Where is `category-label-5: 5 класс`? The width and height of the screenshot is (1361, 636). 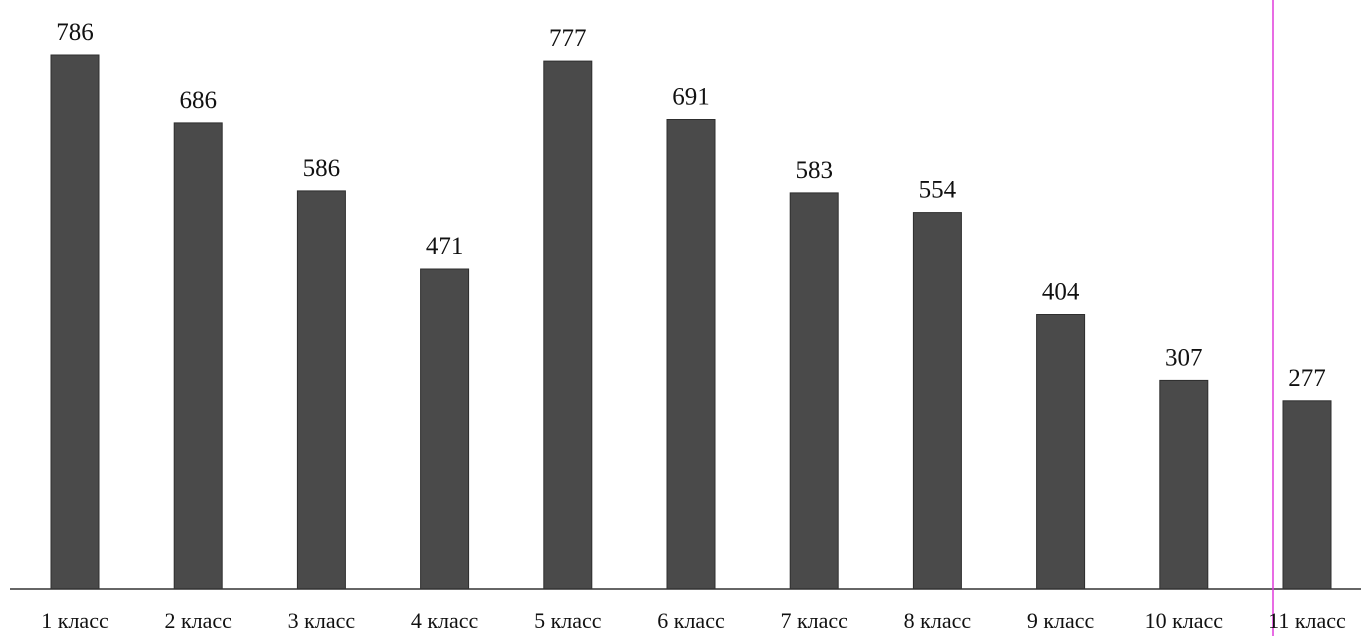 category-label-5: 5 класс is located at coordinates (568, 620).